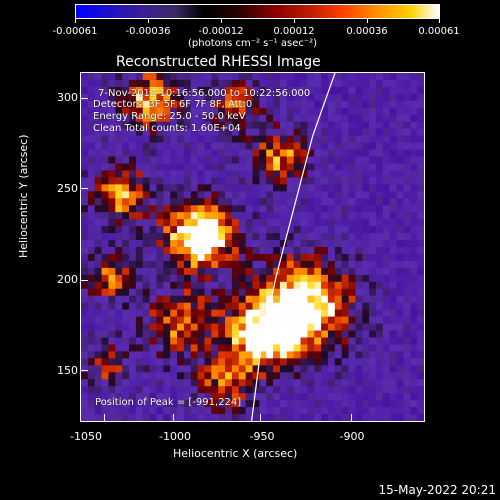 This screenshot has height=500, width=500. I want to click on y-axis-label: Heliocentric Y (arcsec), so click(23, 196).